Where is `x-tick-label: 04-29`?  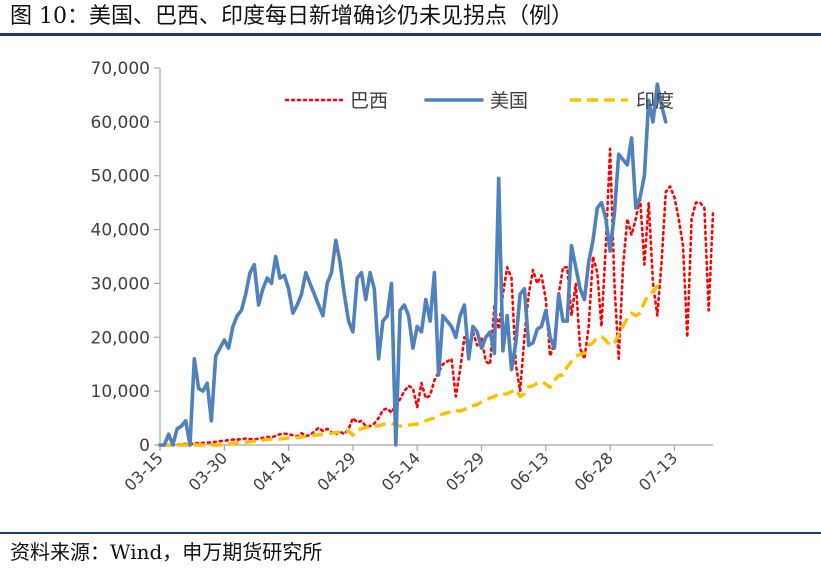 x-tick-label: 04-29 is located at coordinates (336, 471).